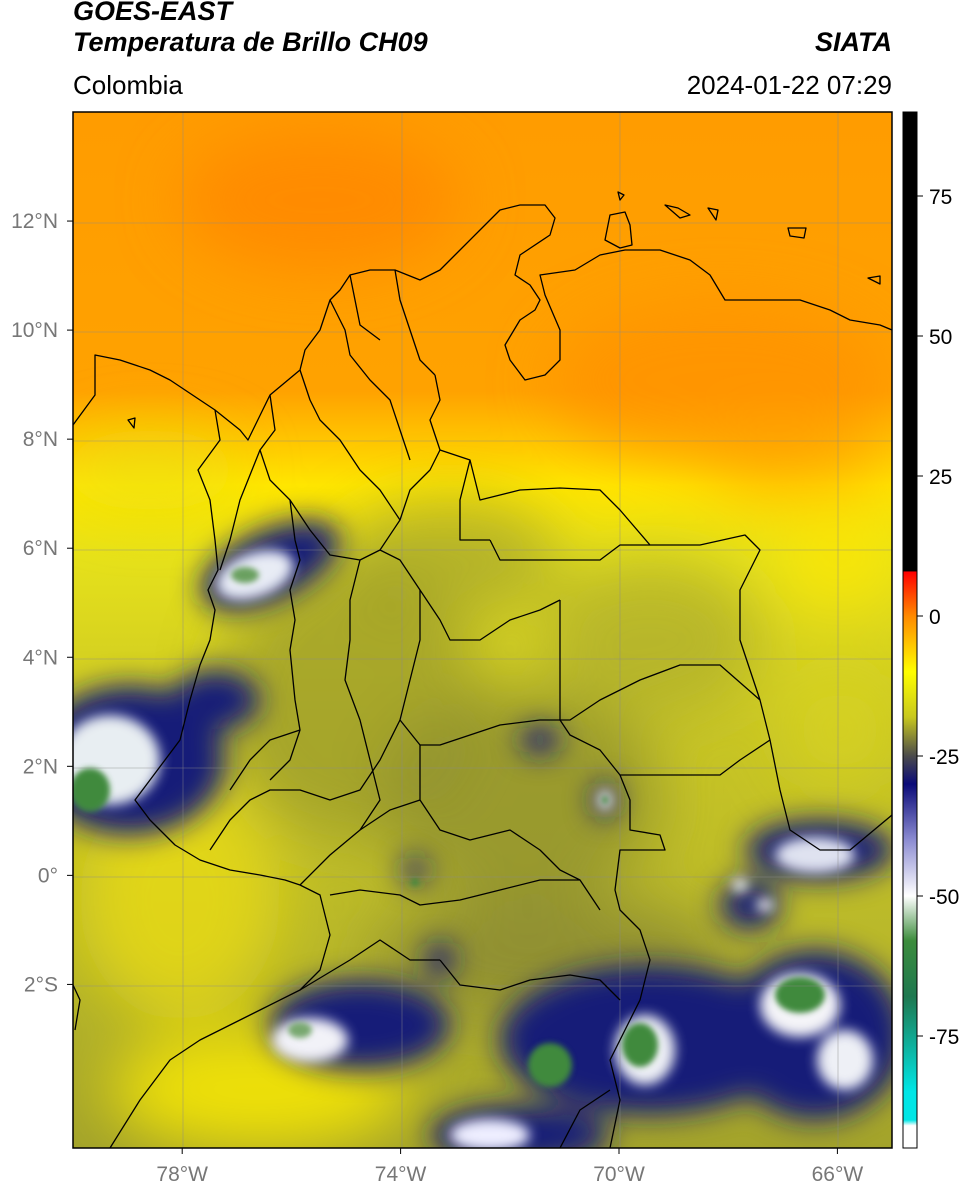 The width and height of the screenshot is (966, 1190). What do you see at coordinates (40, 766) in the screenshot?
I see `y-tick-label: 2°N` at bounding box center [40, 766].